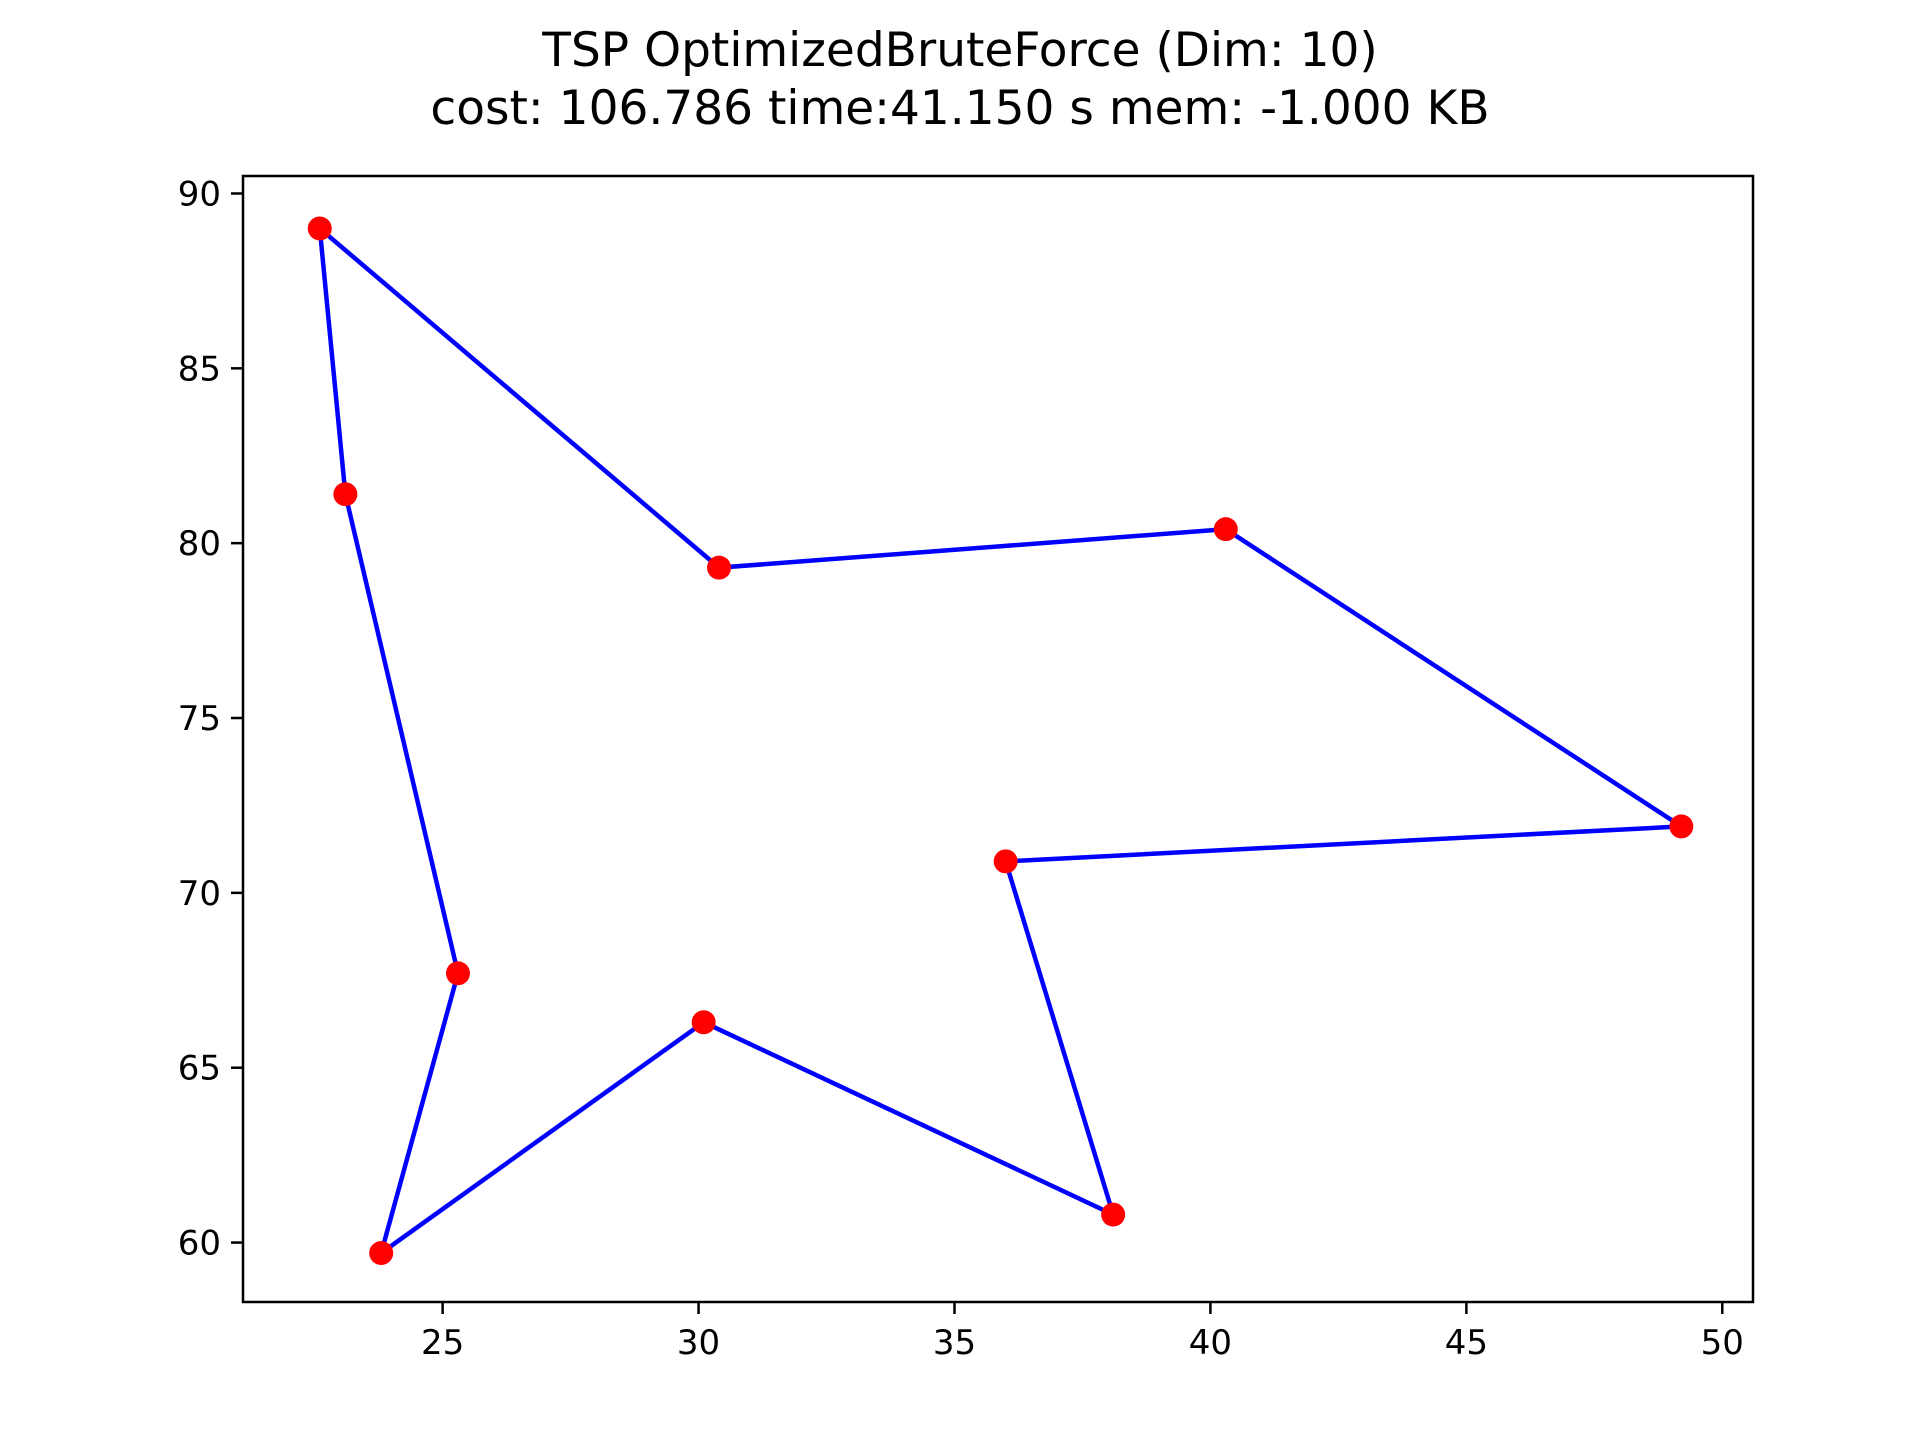 This screenshot has width=1920, height=1440. I want to click on y-tick-label: 90, so click(199, 194).